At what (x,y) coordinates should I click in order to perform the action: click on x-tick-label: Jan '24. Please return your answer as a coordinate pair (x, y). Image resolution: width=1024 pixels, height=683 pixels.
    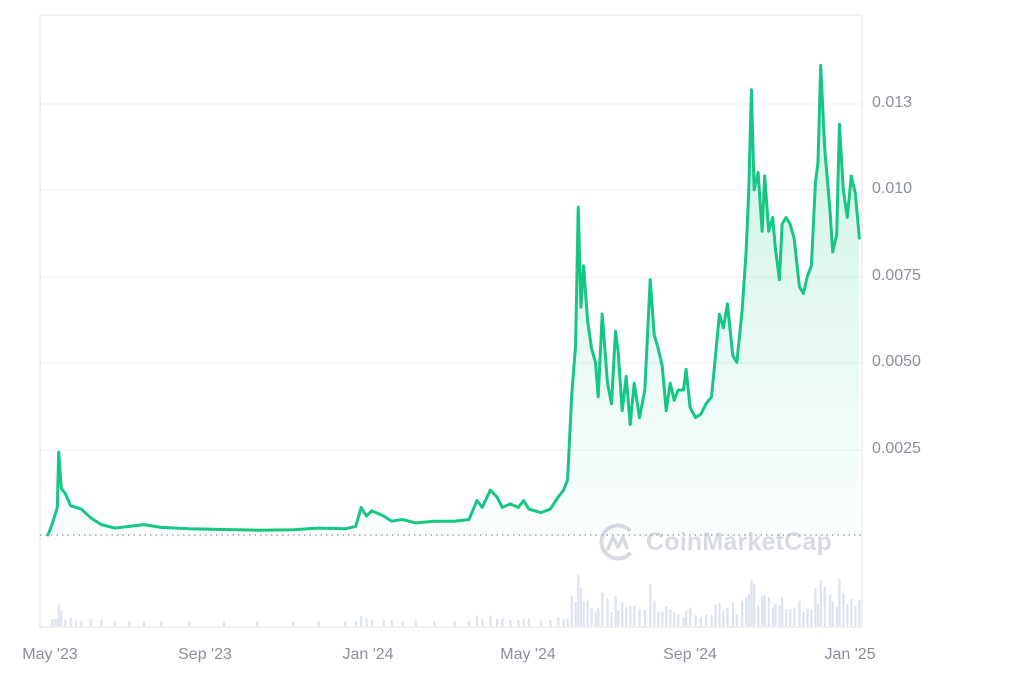
    Looking at the image, I should click on (368, 654).